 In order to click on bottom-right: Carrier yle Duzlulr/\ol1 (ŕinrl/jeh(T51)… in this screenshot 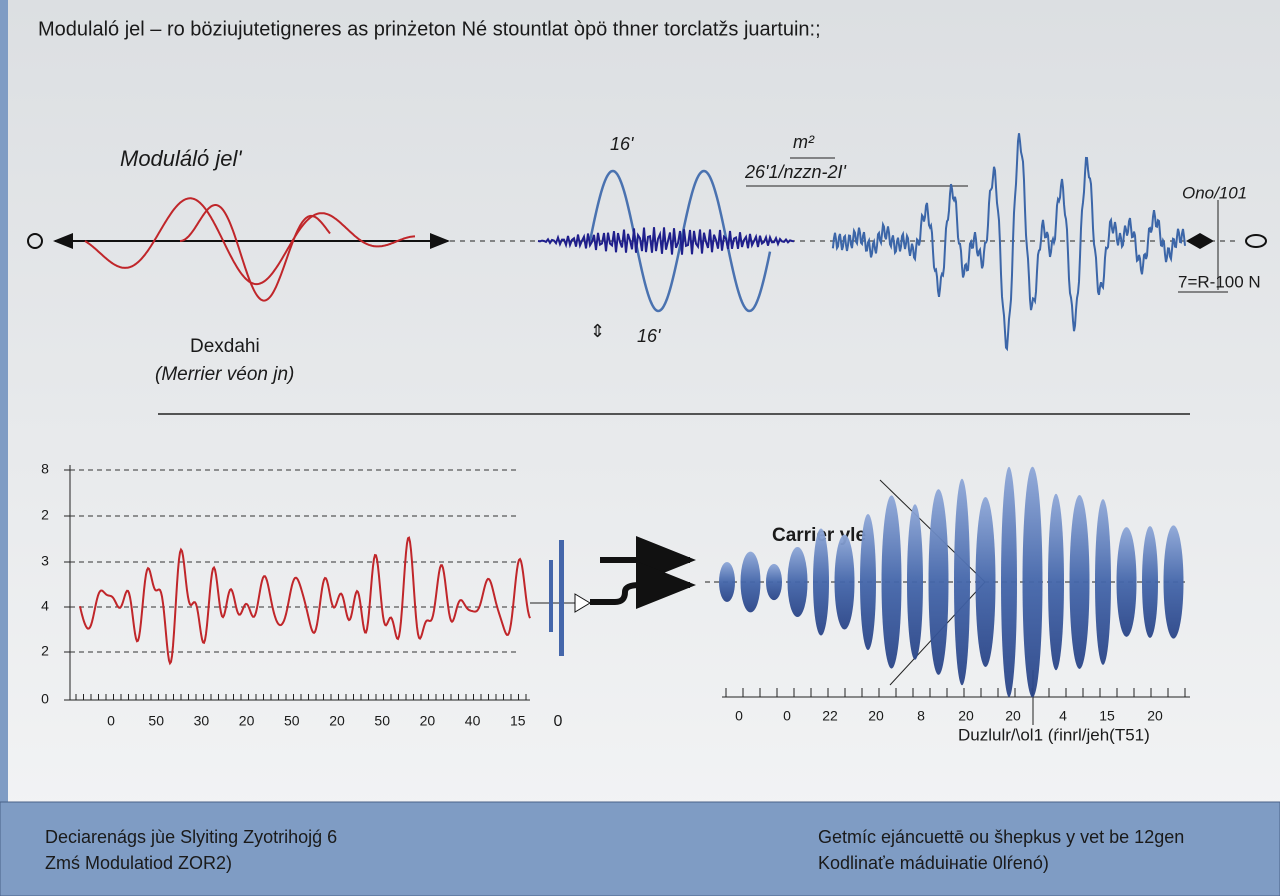, I will do `click(947, 605)`.